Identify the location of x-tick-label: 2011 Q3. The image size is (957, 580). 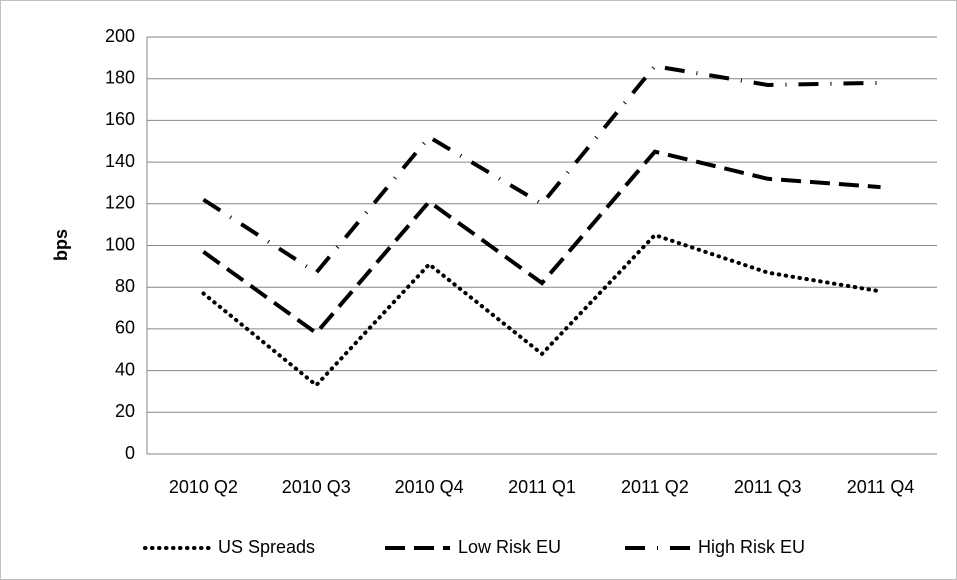
(768, 487).